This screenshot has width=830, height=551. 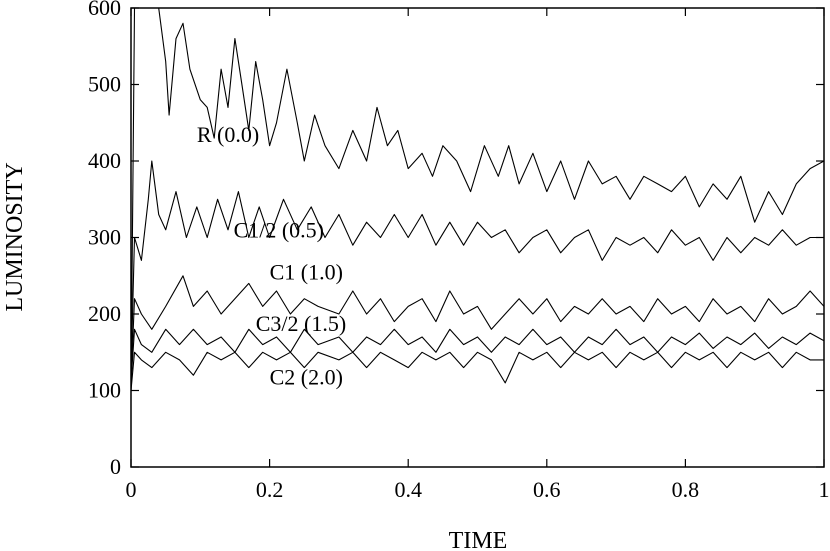 I want to click on series-label-2: C1 (1.0), so click(x=306, y=272).